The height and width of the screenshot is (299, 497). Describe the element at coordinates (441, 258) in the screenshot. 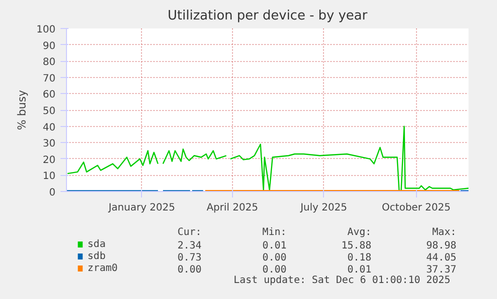

I see `text: 44.05` at that location.